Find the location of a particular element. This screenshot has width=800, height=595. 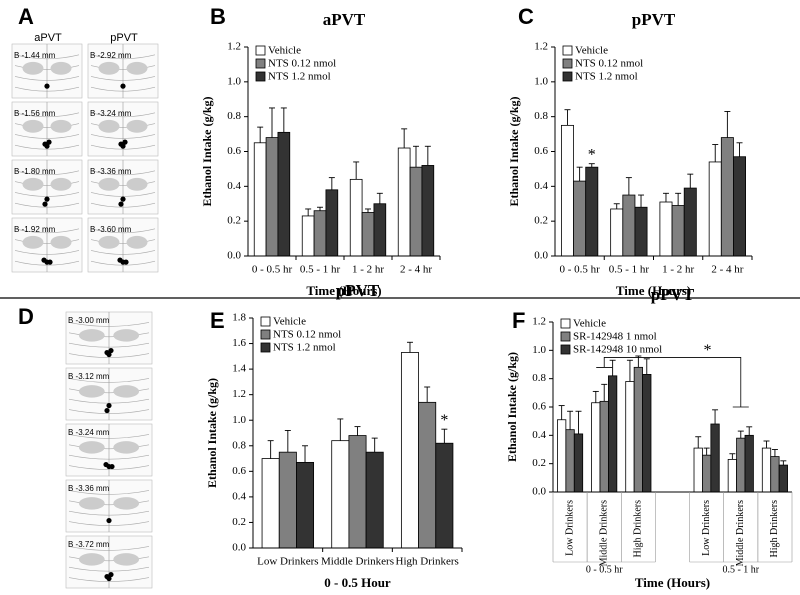

chart-title: aPVT is located at coordinates (344, 19).